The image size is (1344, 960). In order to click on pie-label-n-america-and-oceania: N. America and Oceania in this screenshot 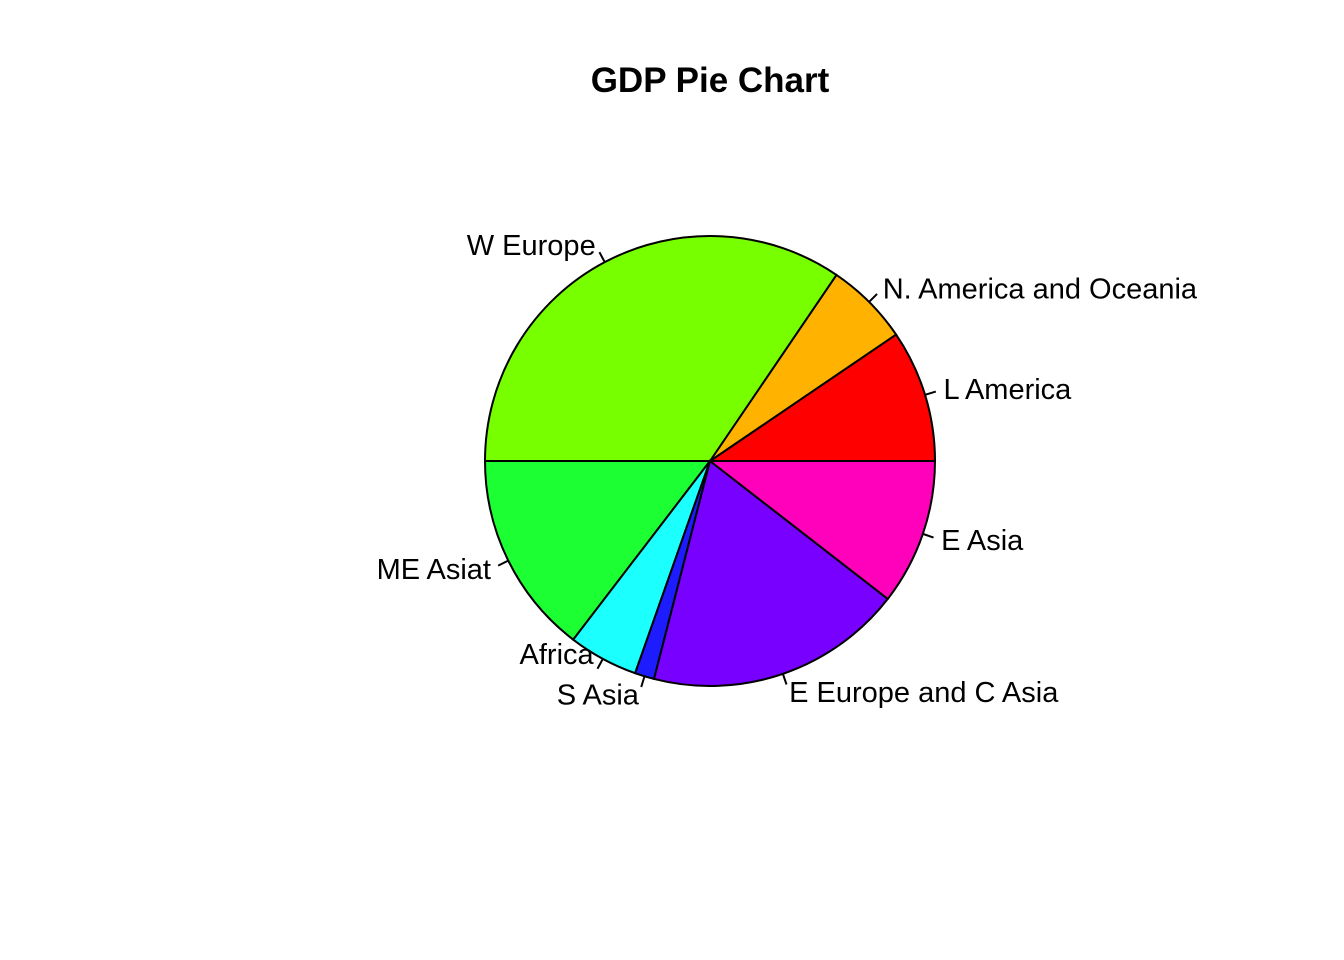, I will do `click(1040, 289)`.